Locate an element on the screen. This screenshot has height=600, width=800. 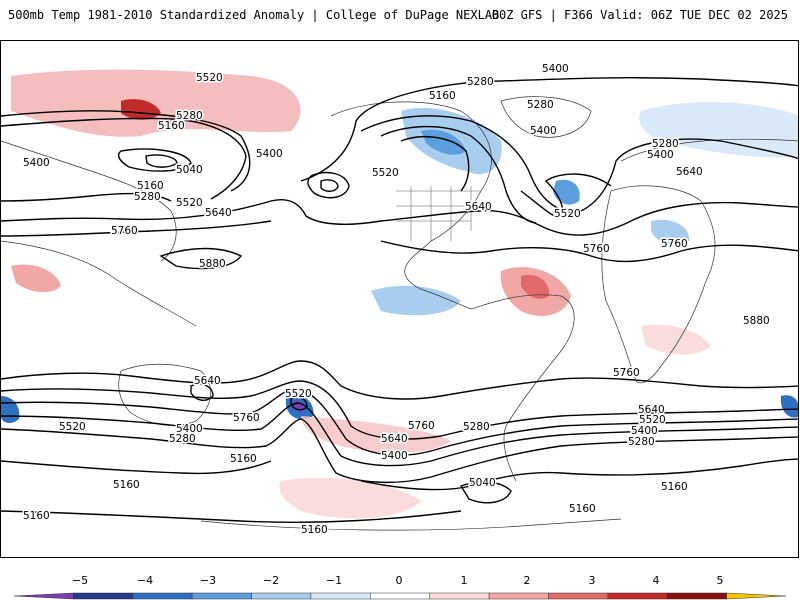
colorbar-tick-label: 2 is located at coordinates (527, 580).